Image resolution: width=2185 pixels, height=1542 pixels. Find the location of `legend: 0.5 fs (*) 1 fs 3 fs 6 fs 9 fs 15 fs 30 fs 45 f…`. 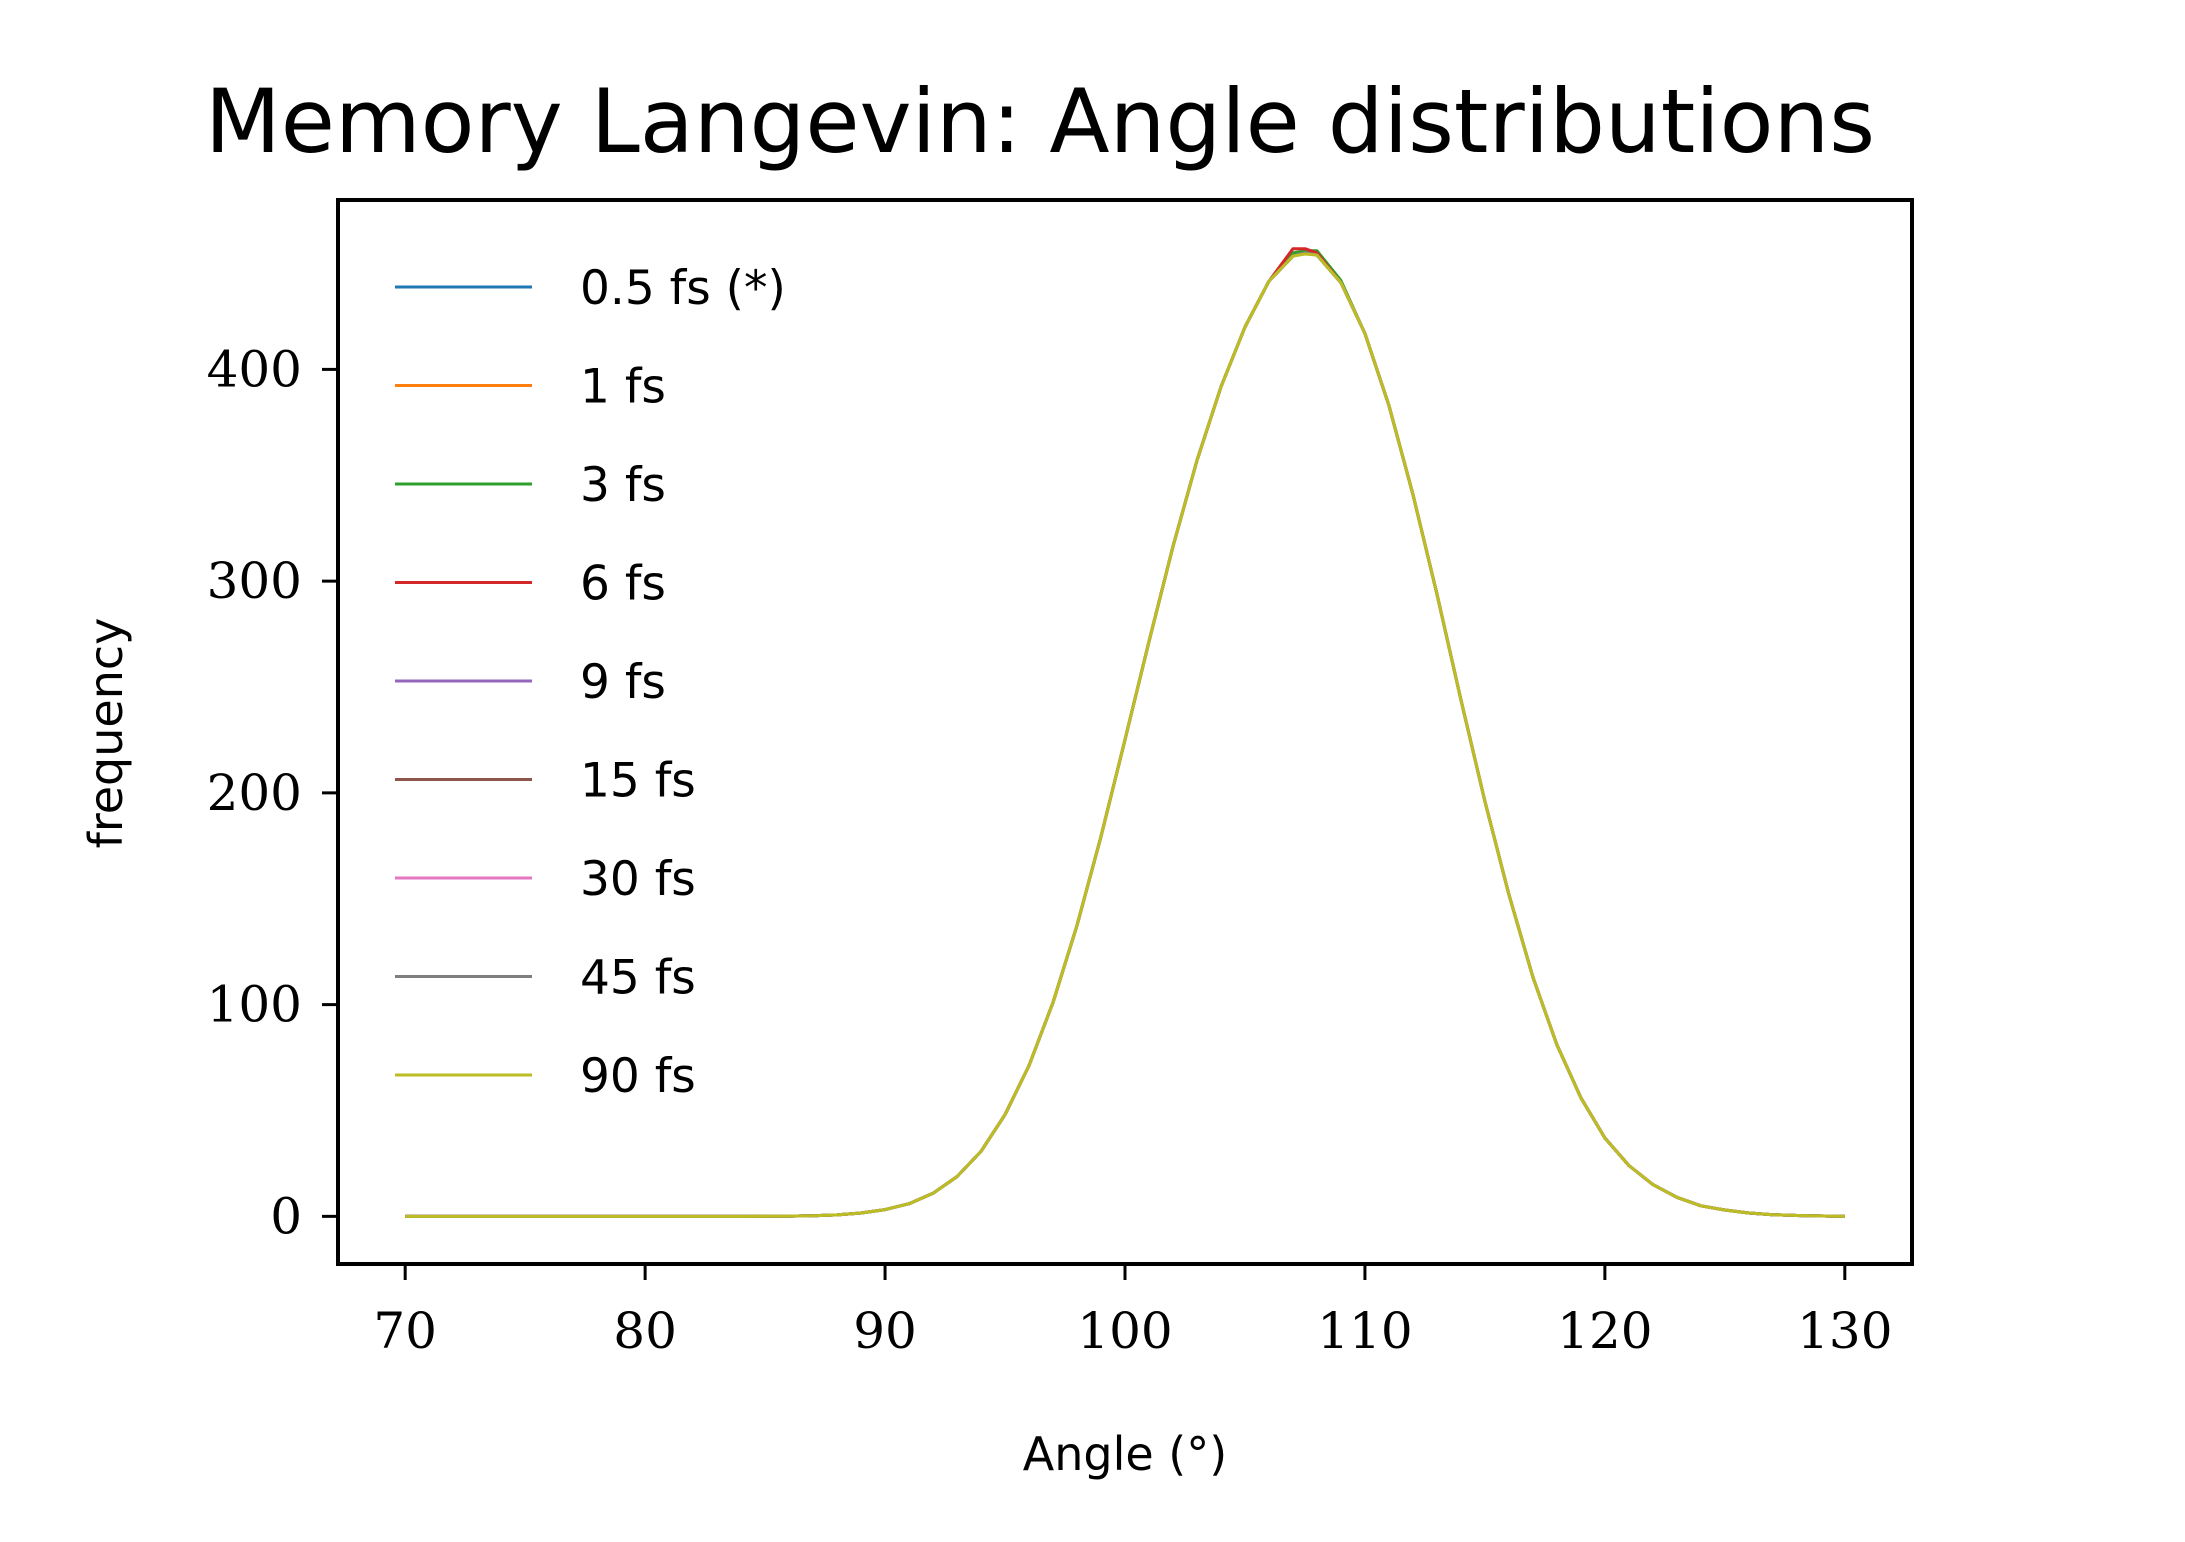

legend: 0.5 fs (*) 1 fs 3 fs 6 fs 9 fs 15 fs 30 fs 45 f… is located at coordinates (590, 682).